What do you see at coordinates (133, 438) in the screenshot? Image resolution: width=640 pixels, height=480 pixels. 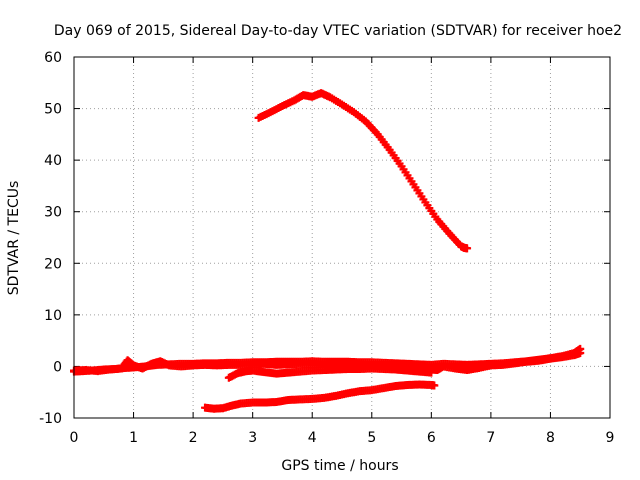 I see `x-tick-label: 1` at bounding box center [133, 438].